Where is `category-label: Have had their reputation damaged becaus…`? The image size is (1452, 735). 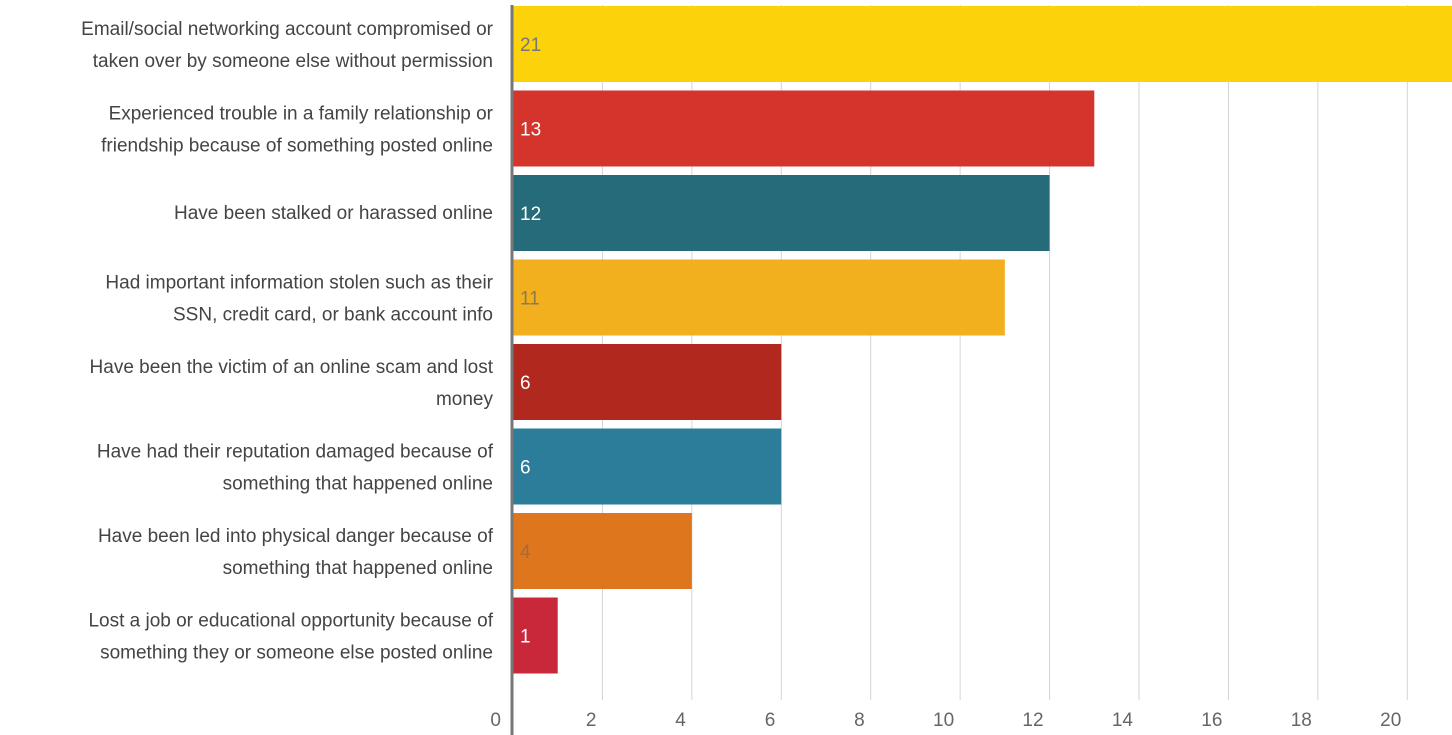 category-label: Have had their reputation damaged becaus… is located at coordinates (295, 452).